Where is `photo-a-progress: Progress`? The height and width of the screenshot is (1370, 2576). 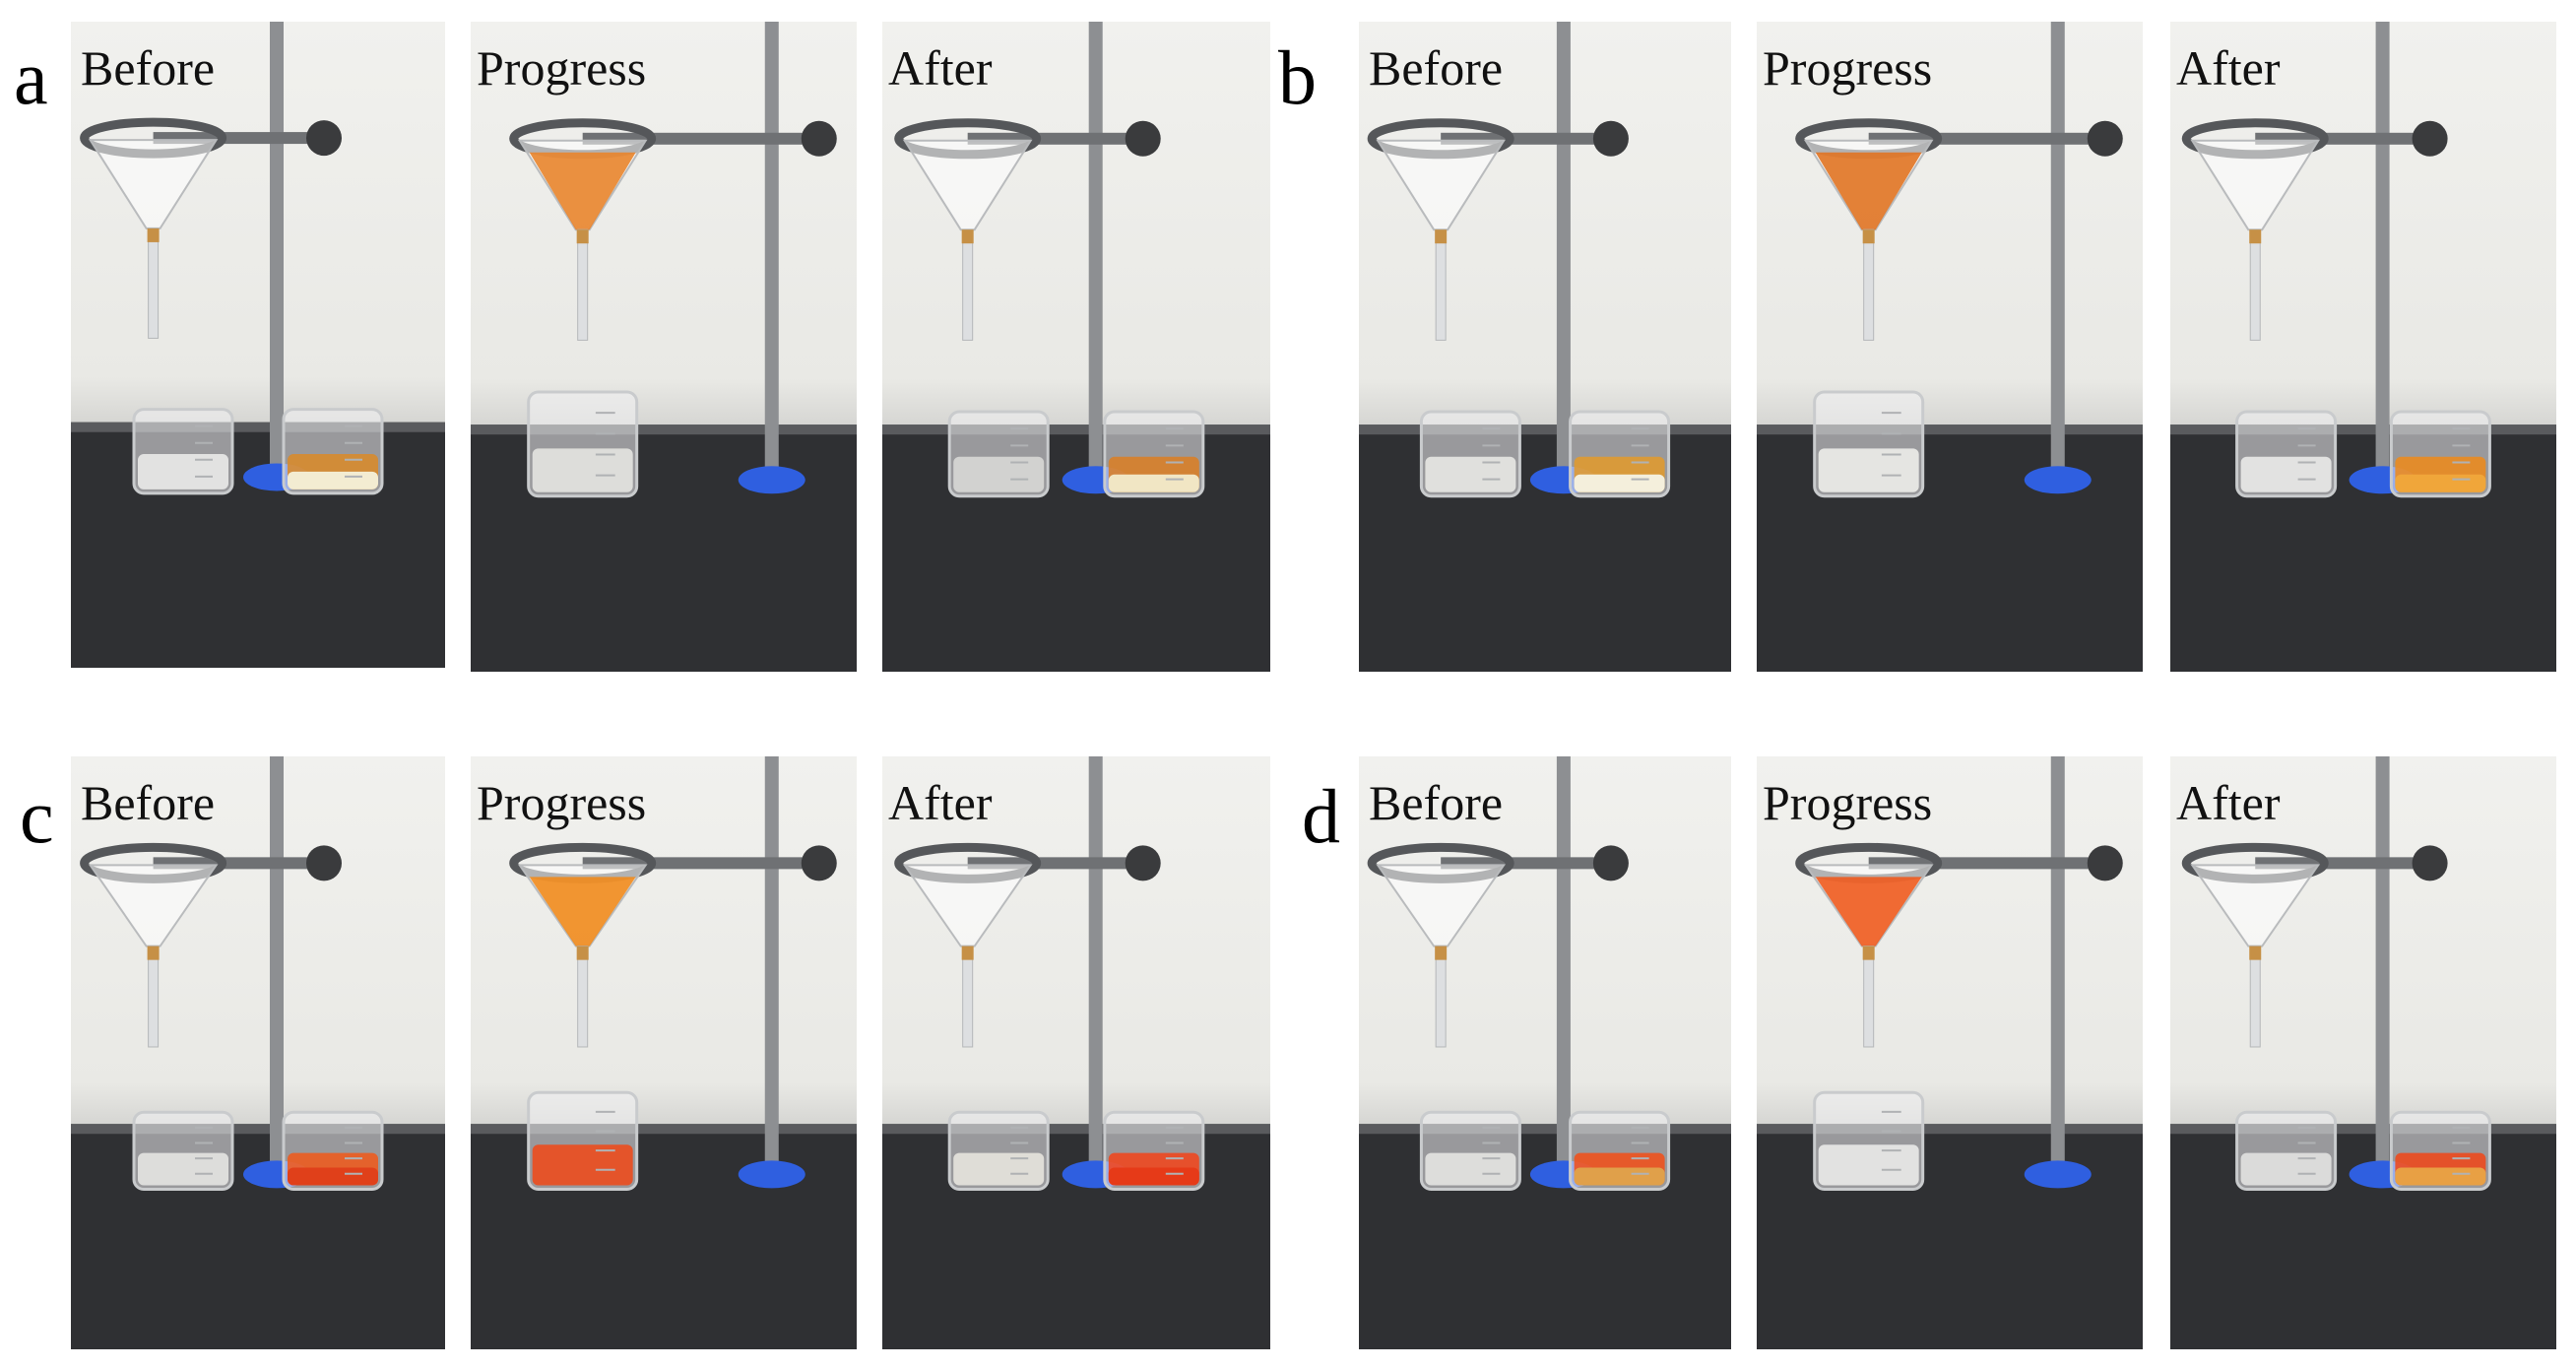
photo-a-progress: Progress is located at coordinates (664, 347).